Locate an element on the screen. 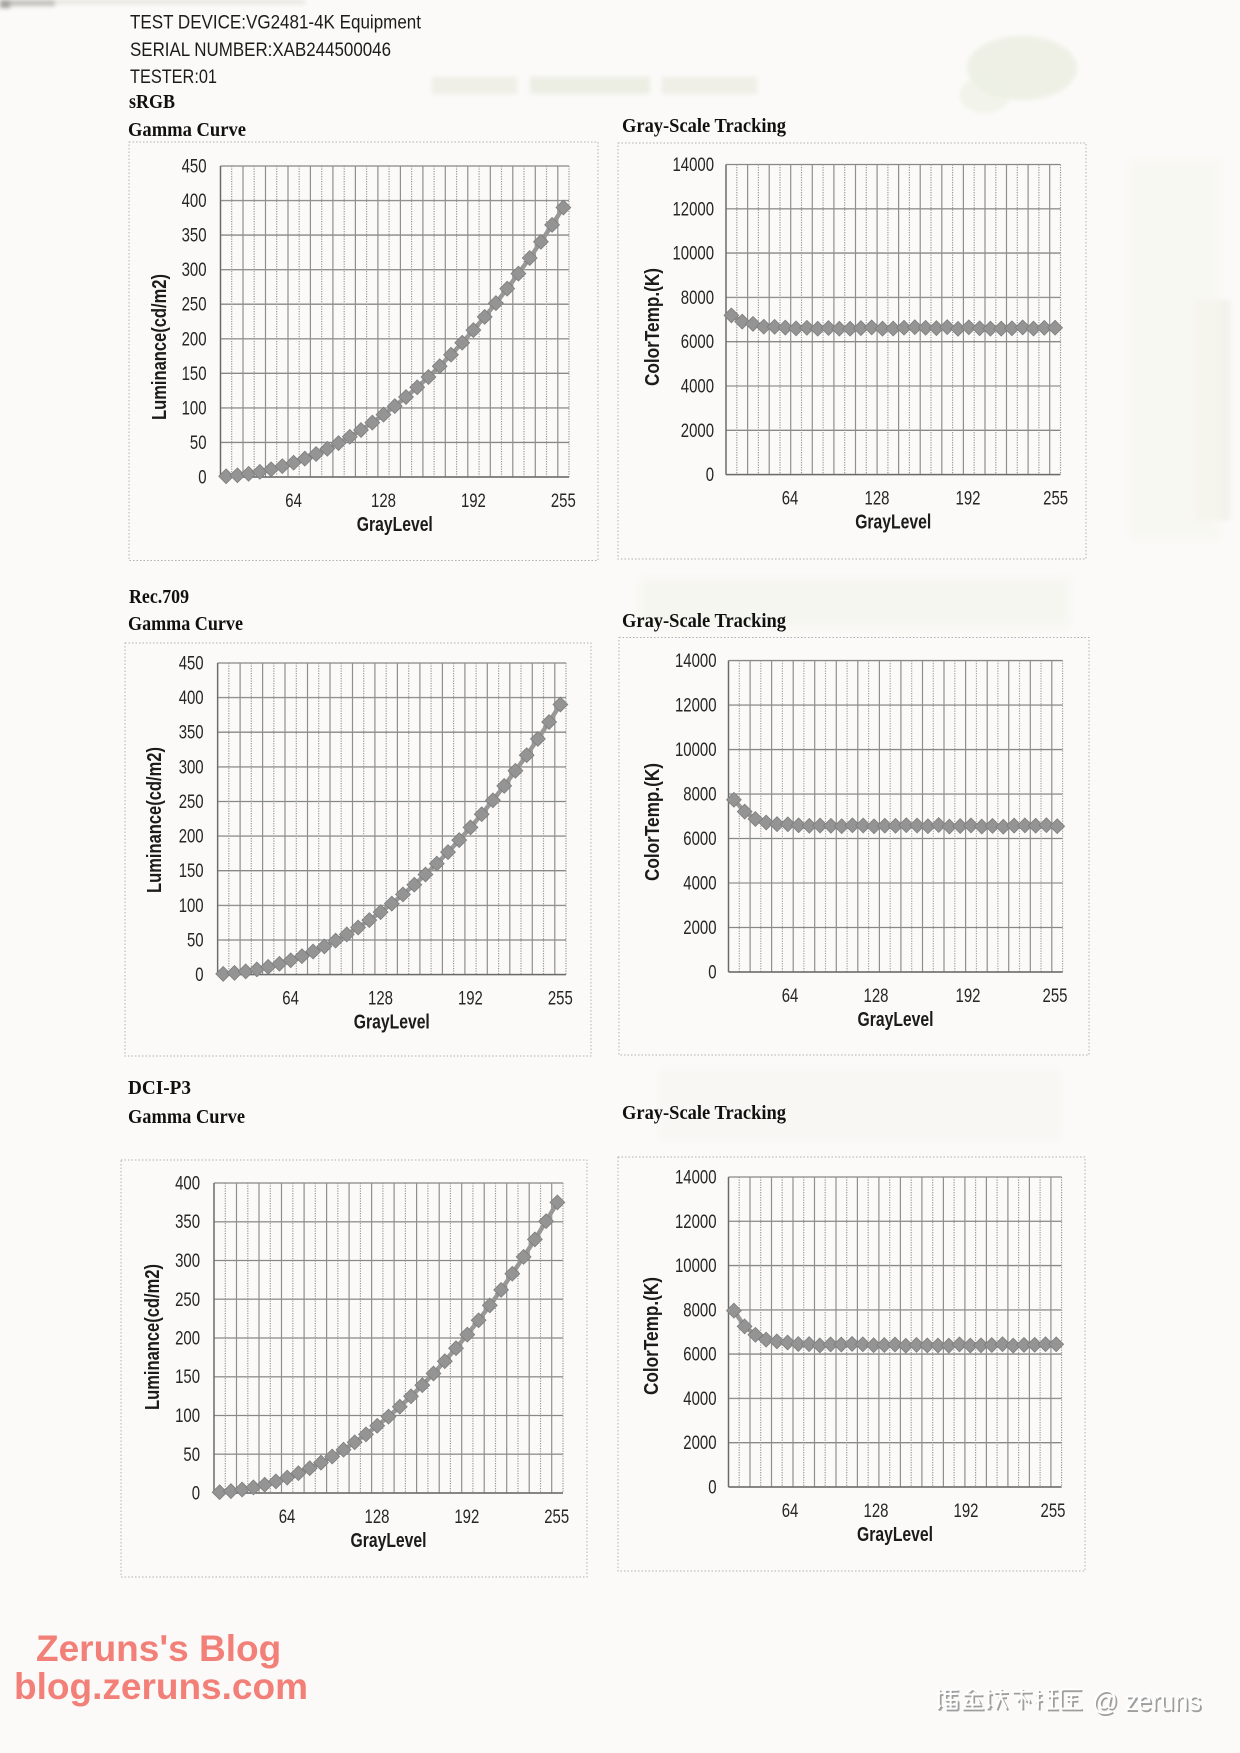 Image resolution: width=1240 pixels, height=1753 pixels. svg-text: Rec.709 is located at coordinates (159, 597).